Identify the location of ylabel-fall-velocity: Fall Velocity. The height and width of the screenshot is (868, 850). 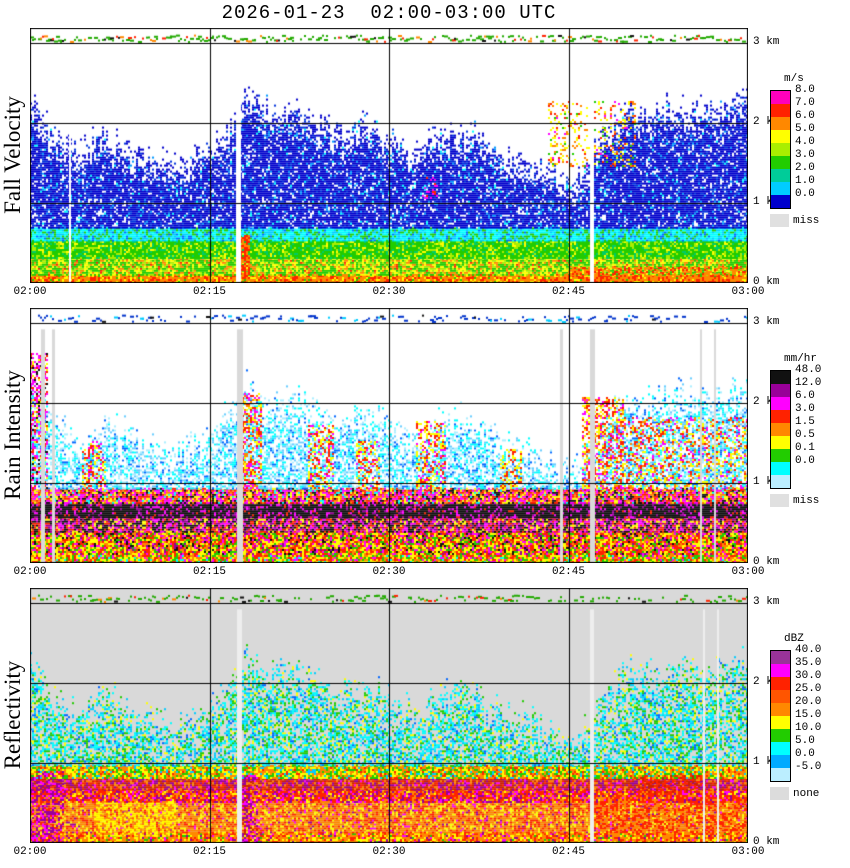
(12, 155).